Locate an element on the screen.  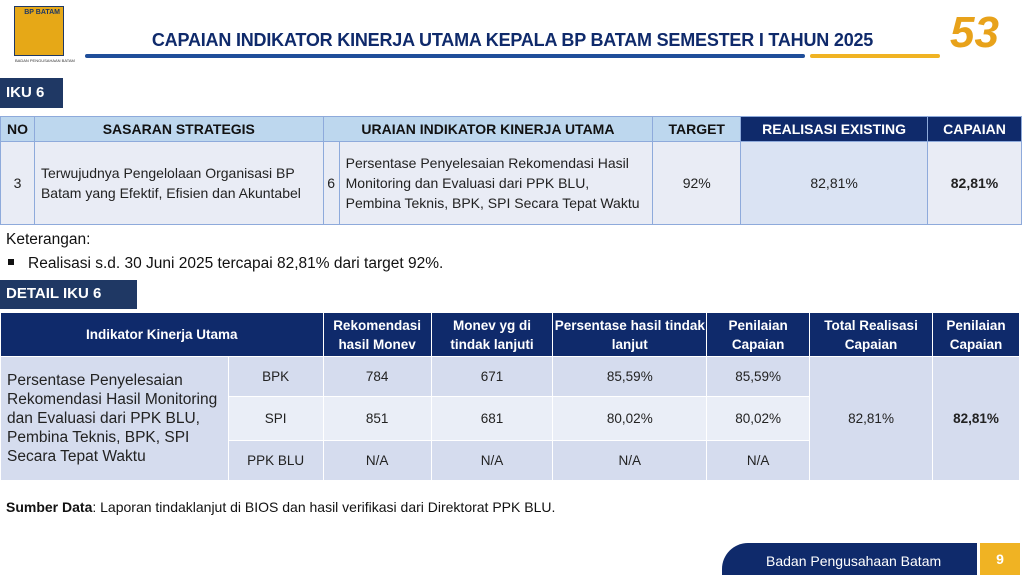
header-indikator: Indikator Kinerja Utama is located at coordinates (162, 334).